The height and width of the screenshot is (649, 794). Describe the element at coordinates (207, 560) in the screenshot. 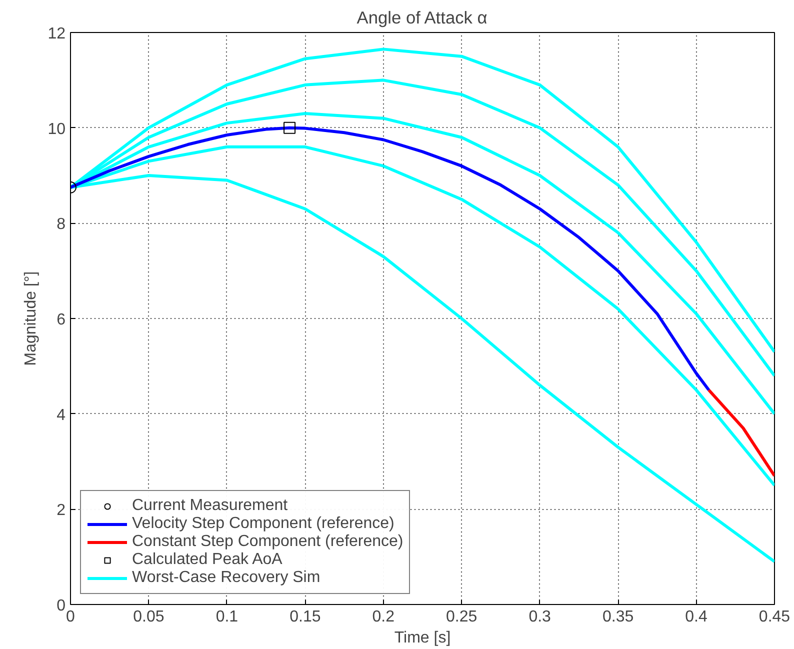

I see `legend-label: Calculated Peak AoA` at that location.